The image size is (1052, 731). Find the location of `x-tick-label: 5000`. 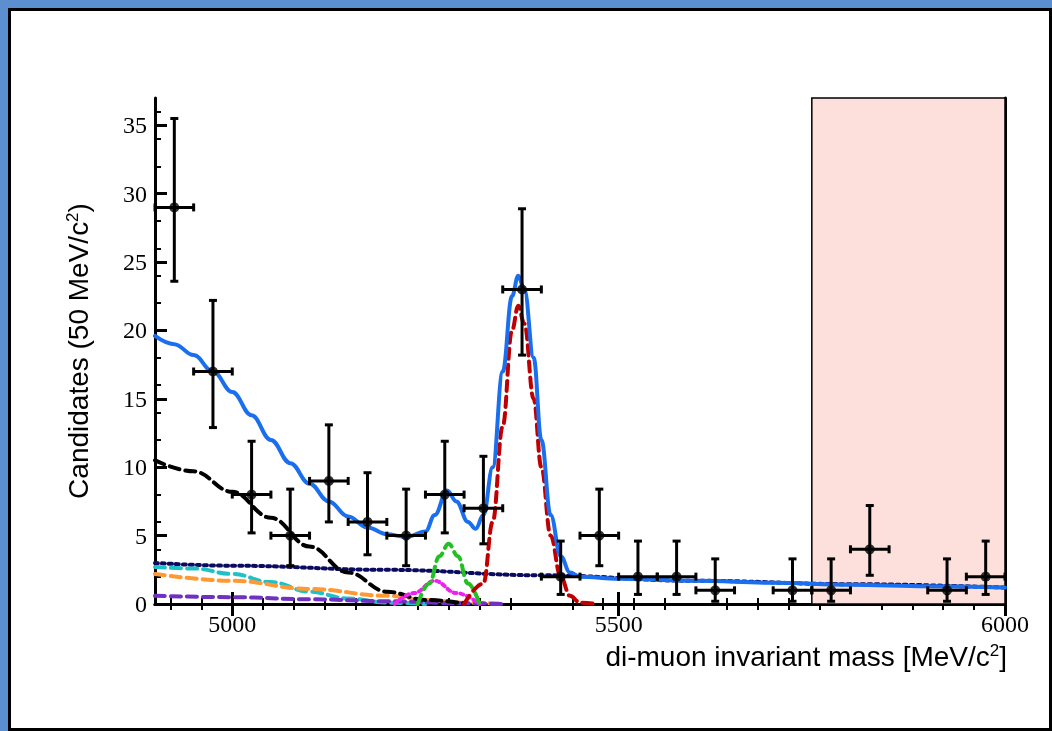

x-tick-label: 5000 is located at coordinates (232, 624).